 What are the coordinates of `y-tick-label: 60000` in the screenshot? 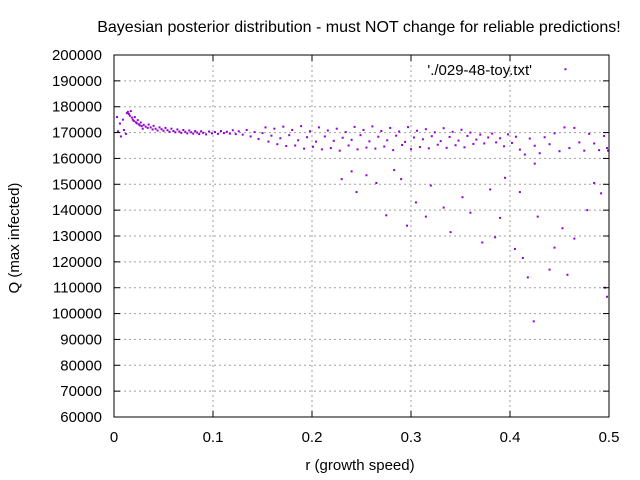 It's located at (81, 417).